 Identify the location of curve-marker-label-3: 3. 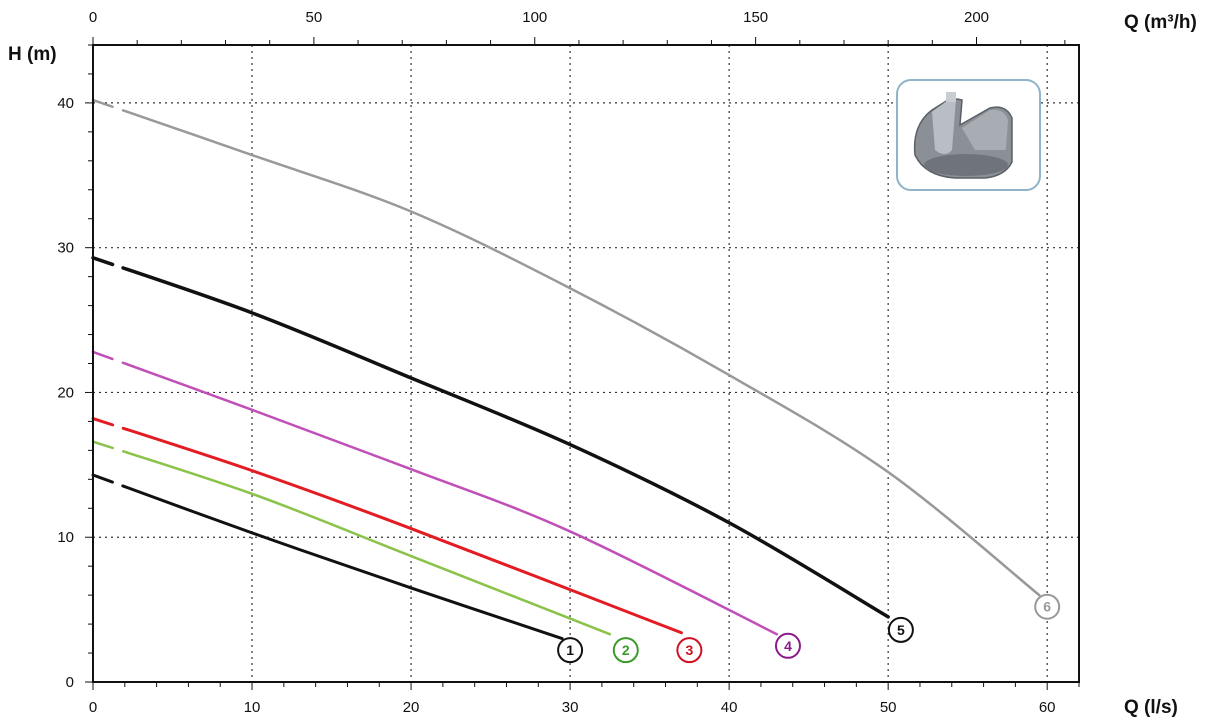
(689, 650).